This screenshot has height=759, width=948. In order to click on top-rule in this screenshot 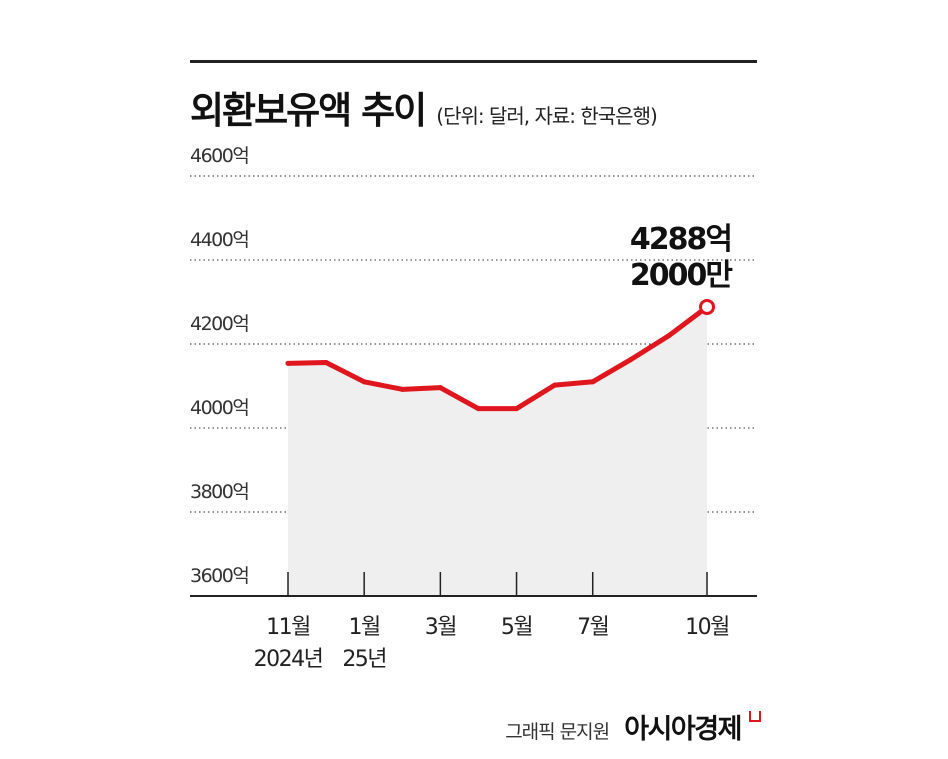, I will do `click(473, 61)`.